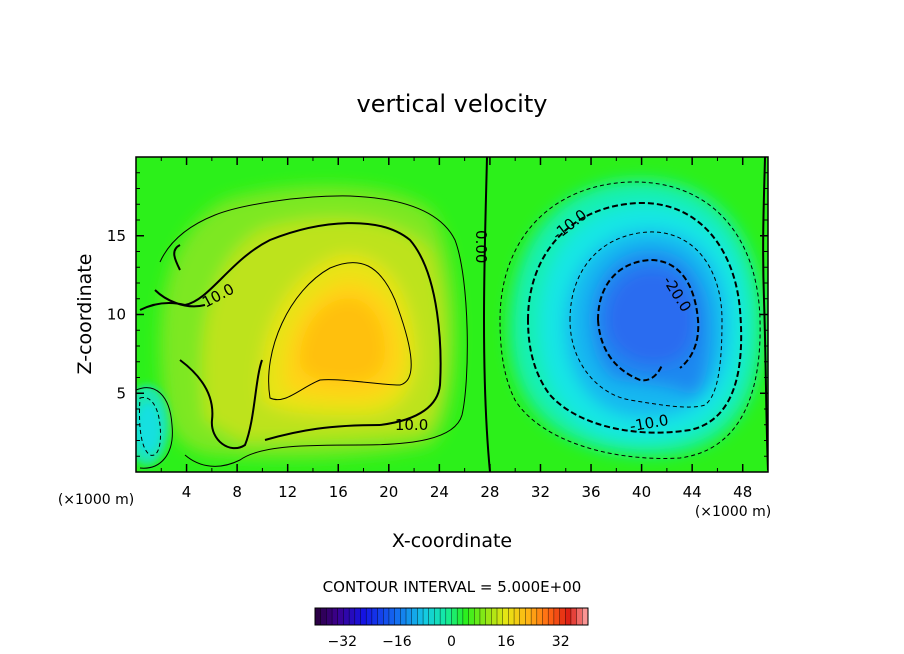 This screenshot has width=904, height=654. I want to click on x-tick-label: 44, so click(692, 492).